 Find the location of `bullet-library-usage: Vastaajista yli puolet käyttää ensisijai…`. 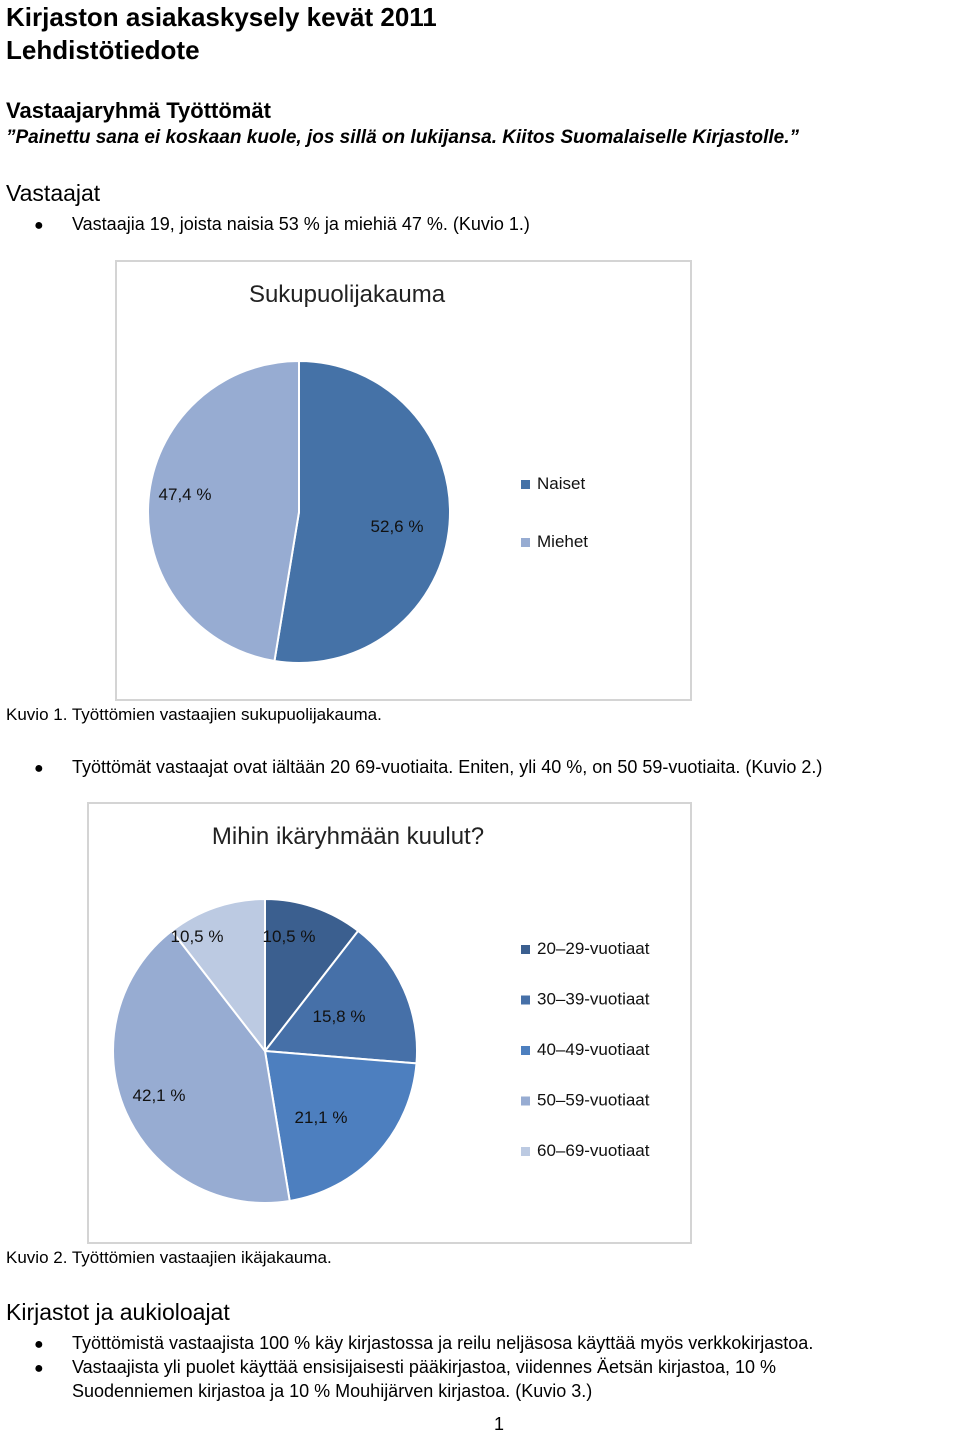

bullet-library-usage: Vastaajista yli puolet käyttää ensisijai… is located at coordinates (424, 1367).